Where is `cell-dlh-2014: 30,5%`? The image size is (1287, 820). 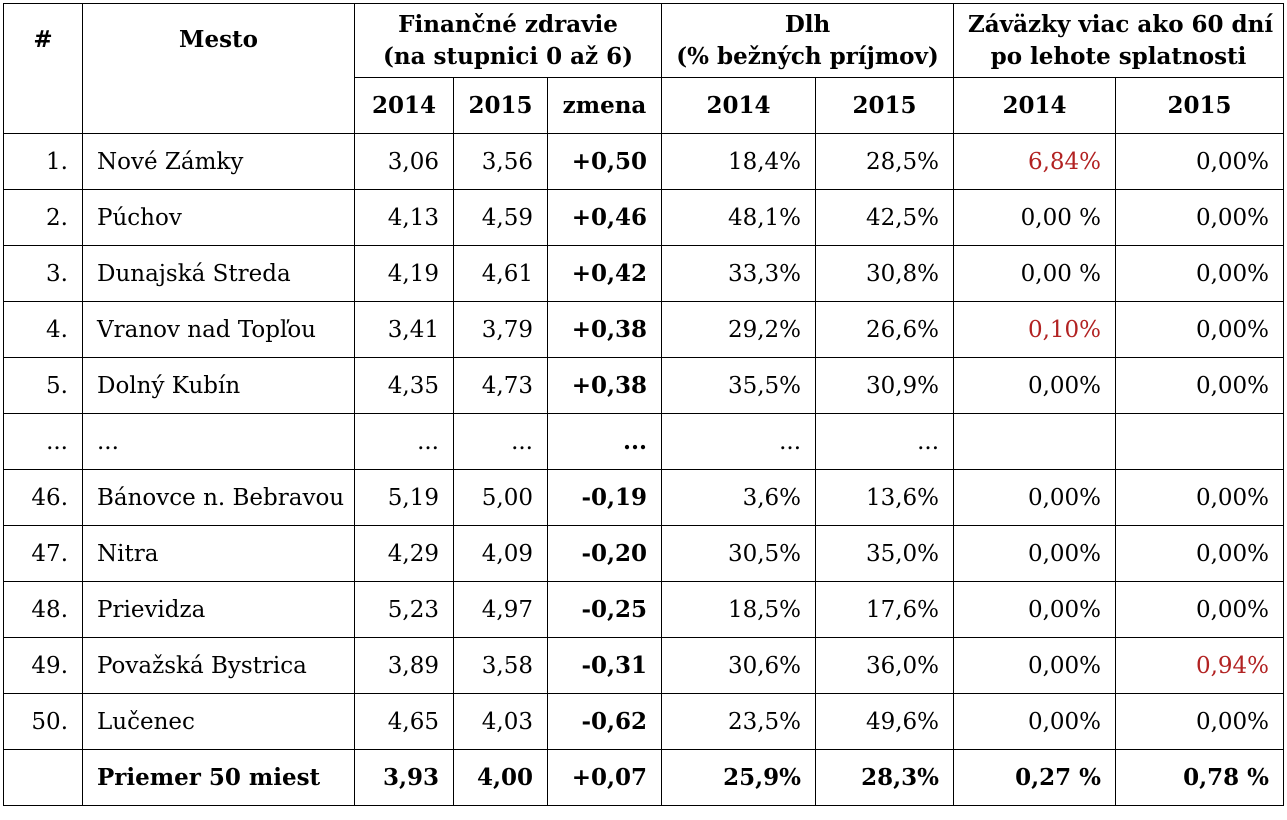 cell-dlh-2014: 30,5% is located at coordinates (739, 553).